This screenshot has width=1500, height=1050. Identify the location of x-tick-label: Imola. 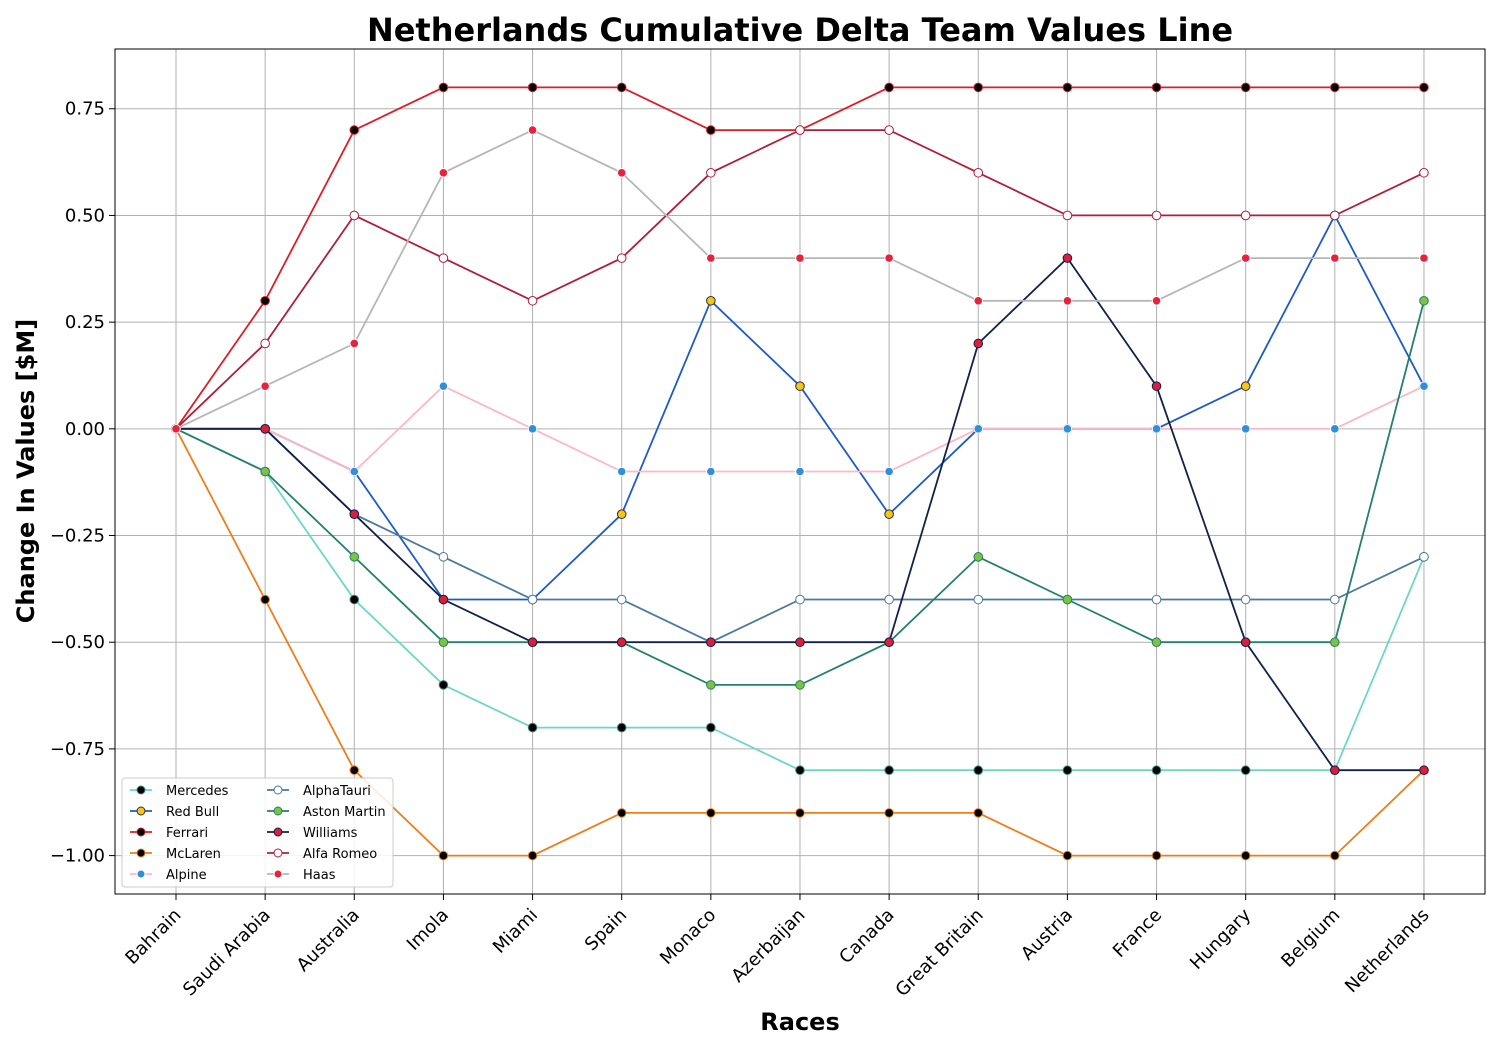
(428, 930).